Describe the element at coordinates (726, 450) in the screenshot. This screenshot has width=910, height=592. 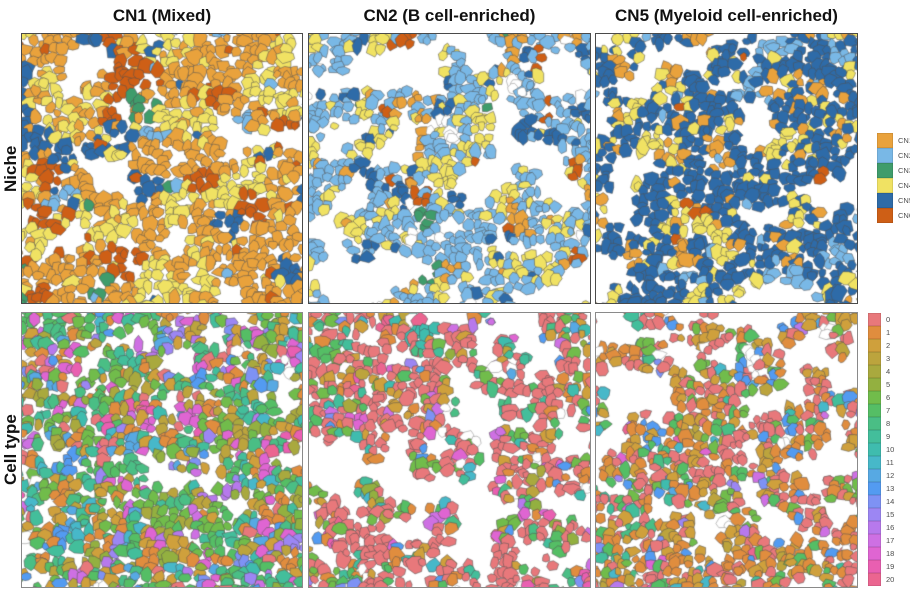
I see `panel-celltype-cn5-myeloid-cell-enriched` at that location.